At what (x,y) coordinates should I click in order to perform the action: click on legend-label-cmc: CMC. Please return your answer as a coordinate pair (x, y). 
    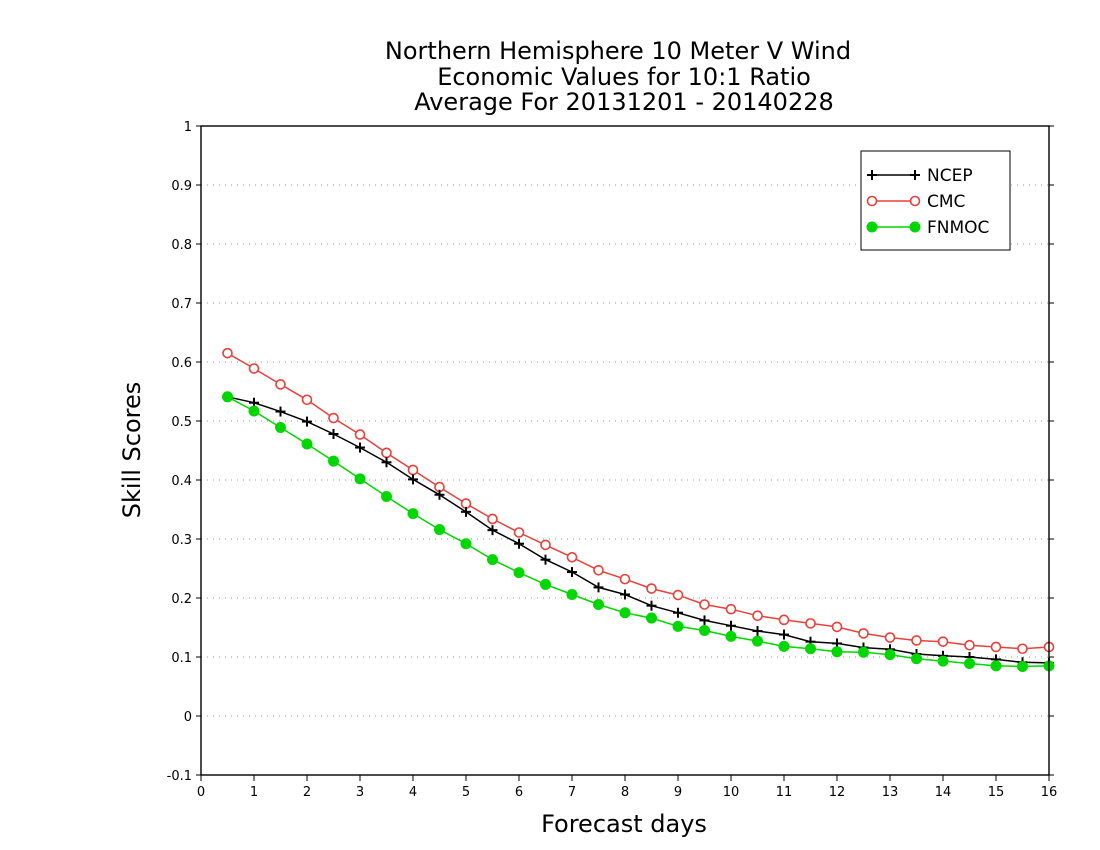
    Looking at the image, I should click on (946, 202).